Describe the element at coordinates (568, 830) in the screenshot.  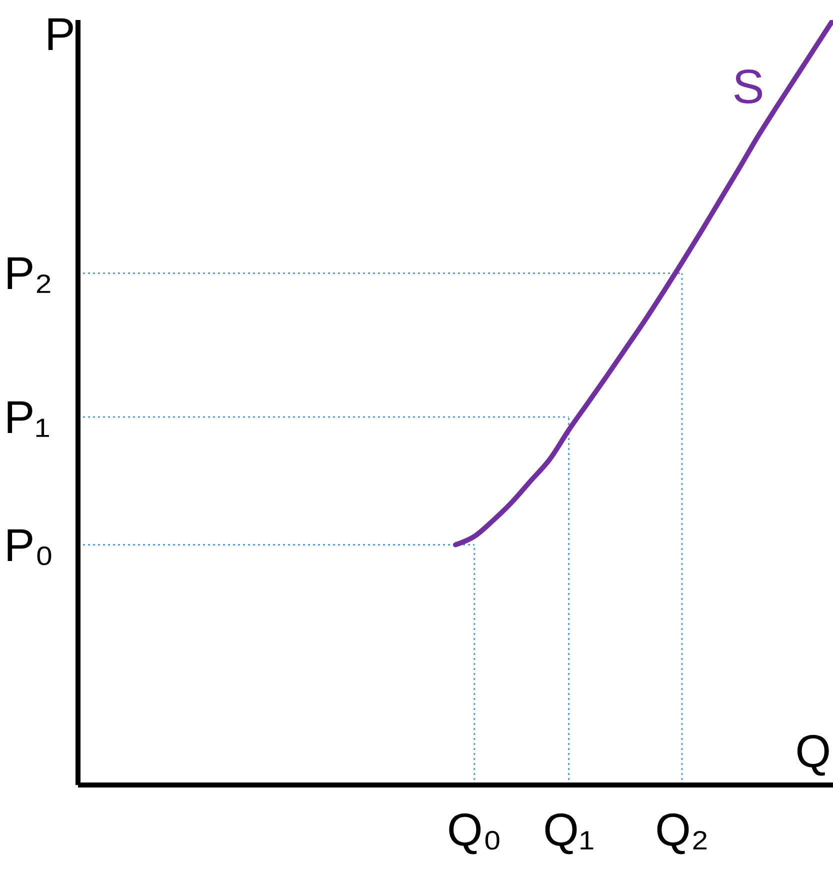
I see `x-tick-label: Q₁` at that location.